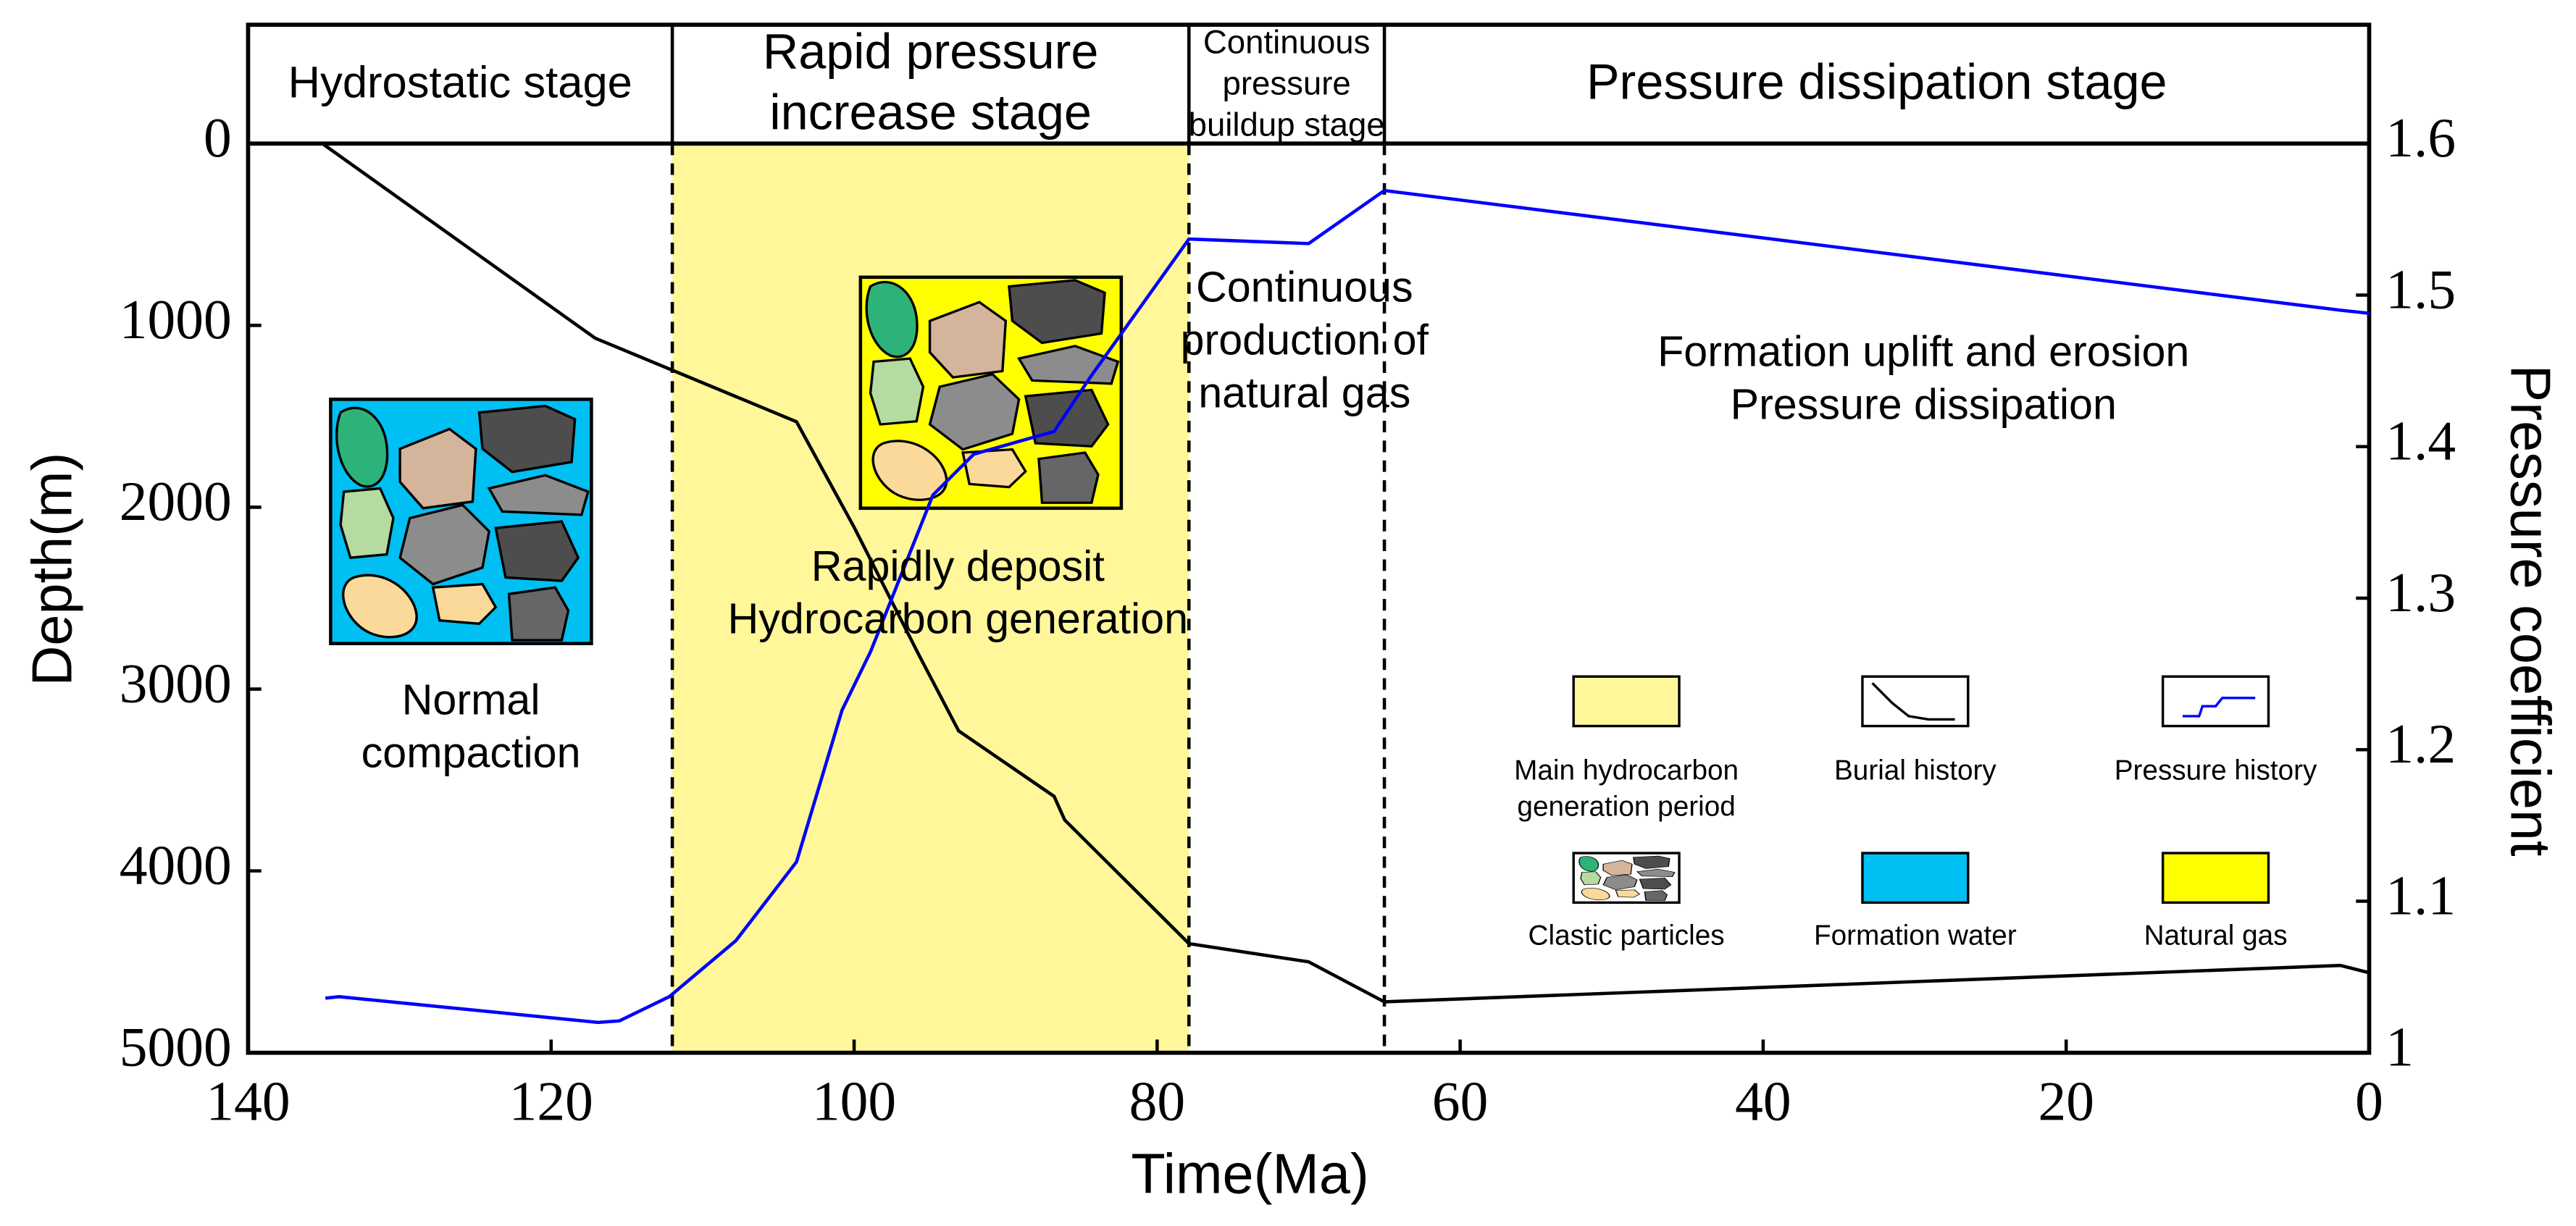  What do you see at coordinates (2420, 137) in the screenshot?
I see `y2-tick-label: 1.6` at bounding box center [2420, 137].